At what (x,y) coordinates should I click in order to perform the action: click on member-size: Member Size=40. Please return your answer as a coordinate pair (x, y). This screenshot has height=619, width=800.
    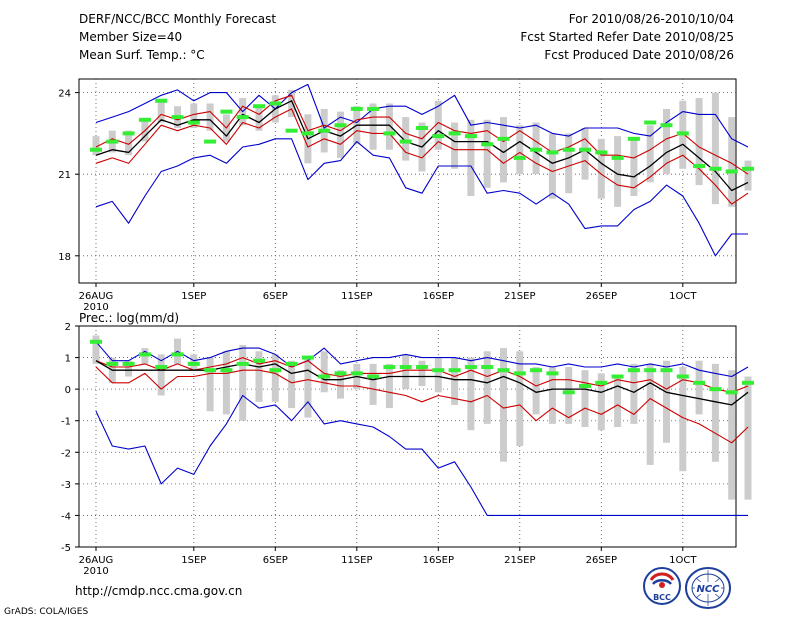
    Looking at the image, I should click on (131, 37).